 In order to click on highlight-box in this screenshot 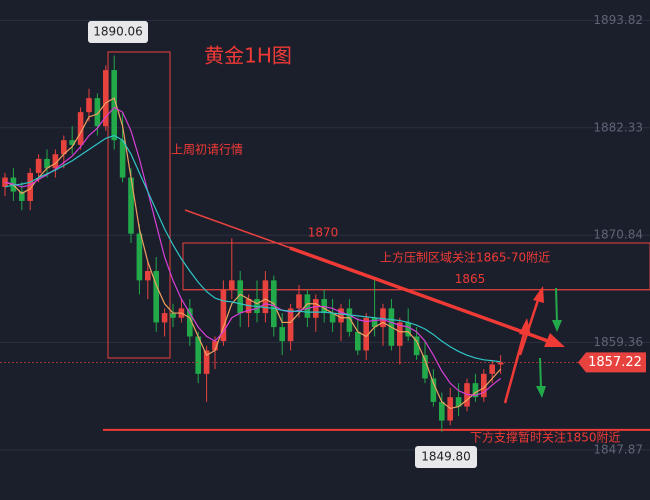, I will do `click(139, 205)`.